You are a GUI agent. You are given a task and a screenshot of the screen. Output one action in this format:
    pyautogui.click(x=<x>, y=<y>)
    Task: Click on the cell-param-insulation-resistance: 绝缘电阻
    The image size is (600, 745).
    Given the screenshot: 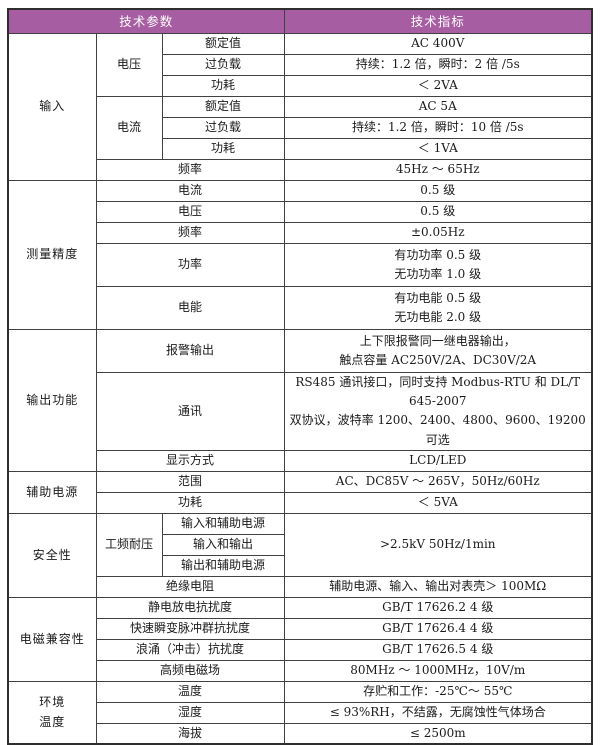 What is the action you would take?
    pyautogui.click(x=190, y=586)
    